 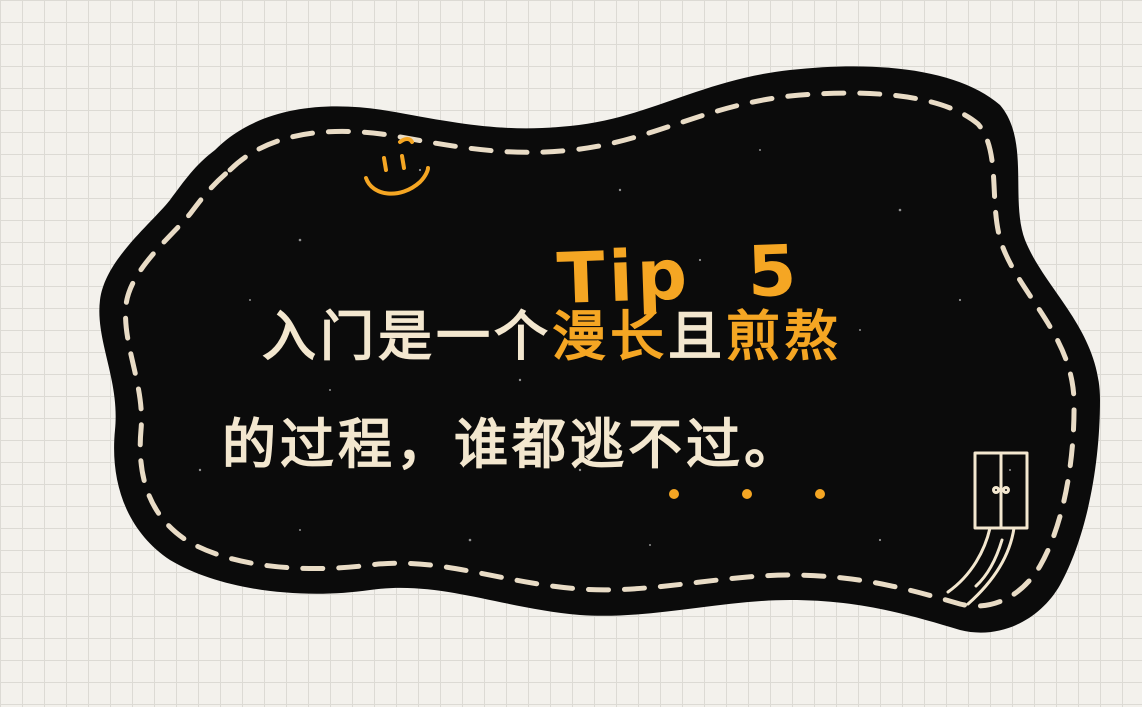 What do you see at coordinates (697, 336) in the screenshot?
I see `message-segment: 且` at bounding box center [697, 336].